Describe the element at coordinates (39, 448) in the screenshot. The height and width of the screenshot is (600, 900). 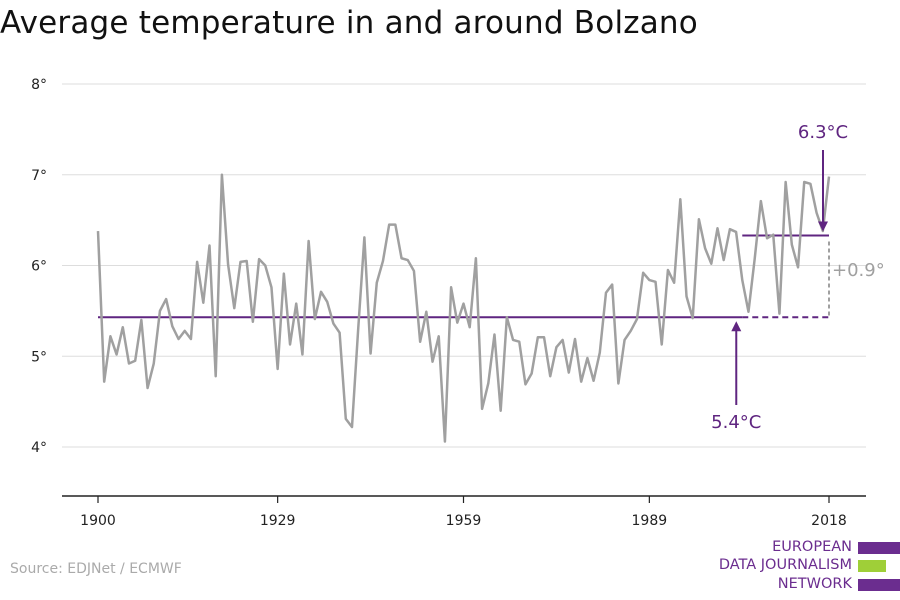
I see `y-tick-label-4: 4°` at that location.